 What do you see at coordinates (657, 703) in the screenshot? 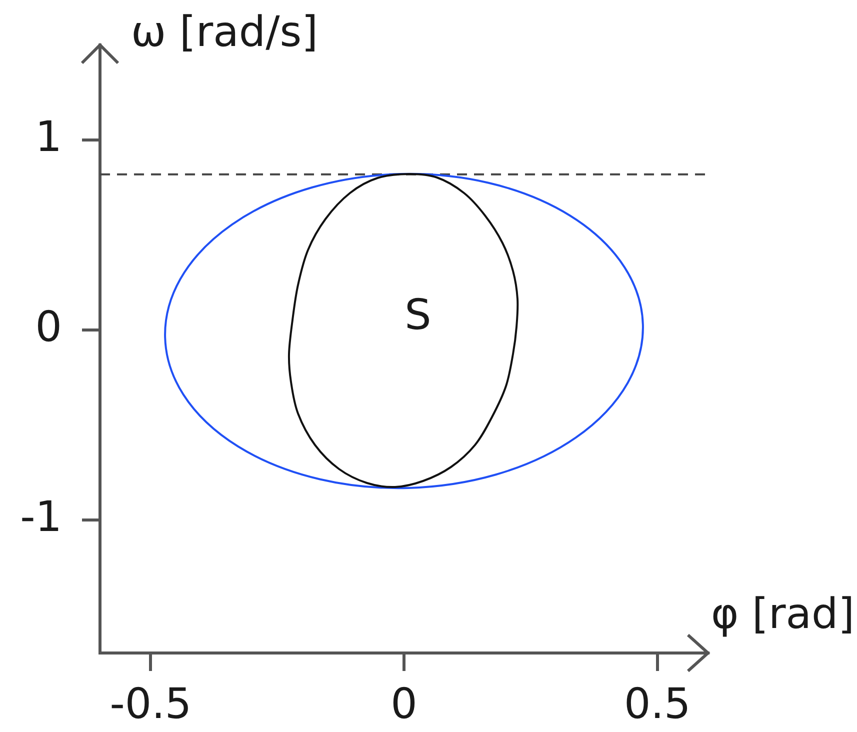
I see `x-tick-label: 0.5` at bounding box center [657, 703].